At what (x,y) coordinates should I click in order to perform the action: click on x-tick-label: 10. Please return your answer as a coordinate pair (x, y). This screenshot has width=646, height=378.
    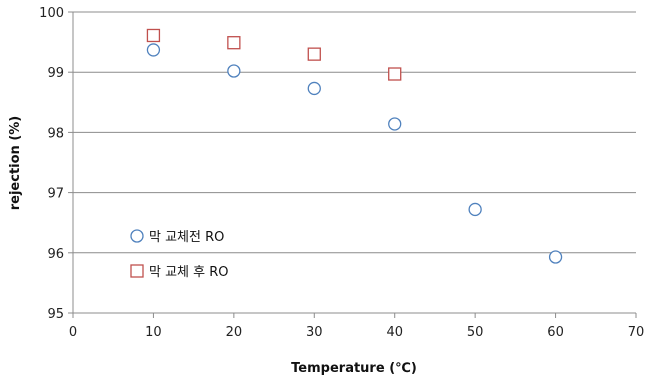
    Looking at the image, I should click on (153, 332).